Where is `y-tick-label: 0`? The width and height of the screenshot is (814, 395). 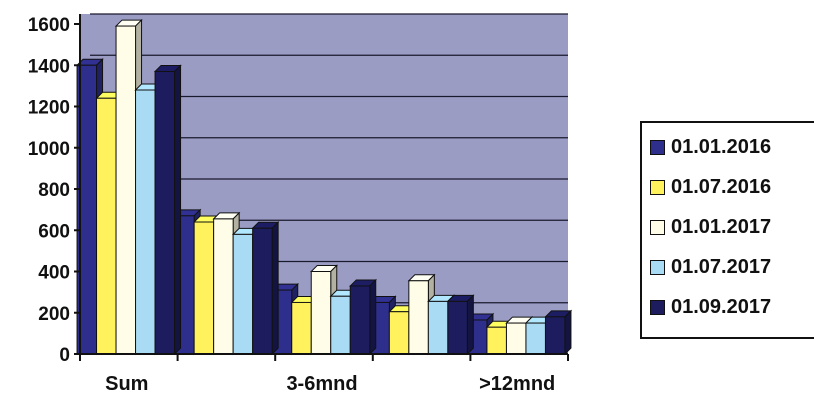
y-tick-label: 0 is located at coordinates (64, 355).